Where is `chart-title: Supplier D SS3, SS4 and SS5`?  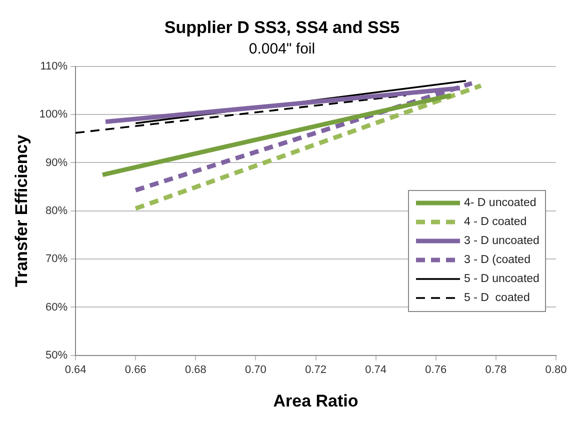 chart-title: Supplier D SS3, SS4 and SS5 is located at coordinates (282, 27).